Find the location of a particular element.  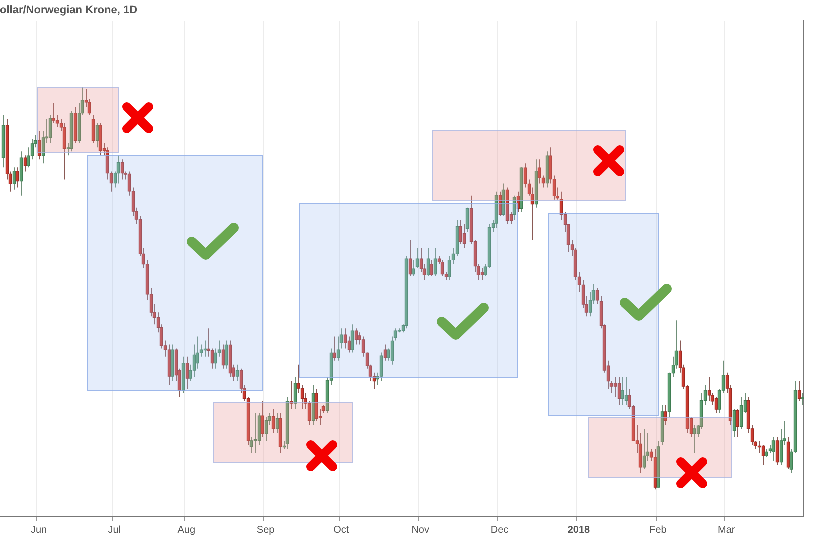

x-tick-label: 2018 is located at coordinates (579, 530).